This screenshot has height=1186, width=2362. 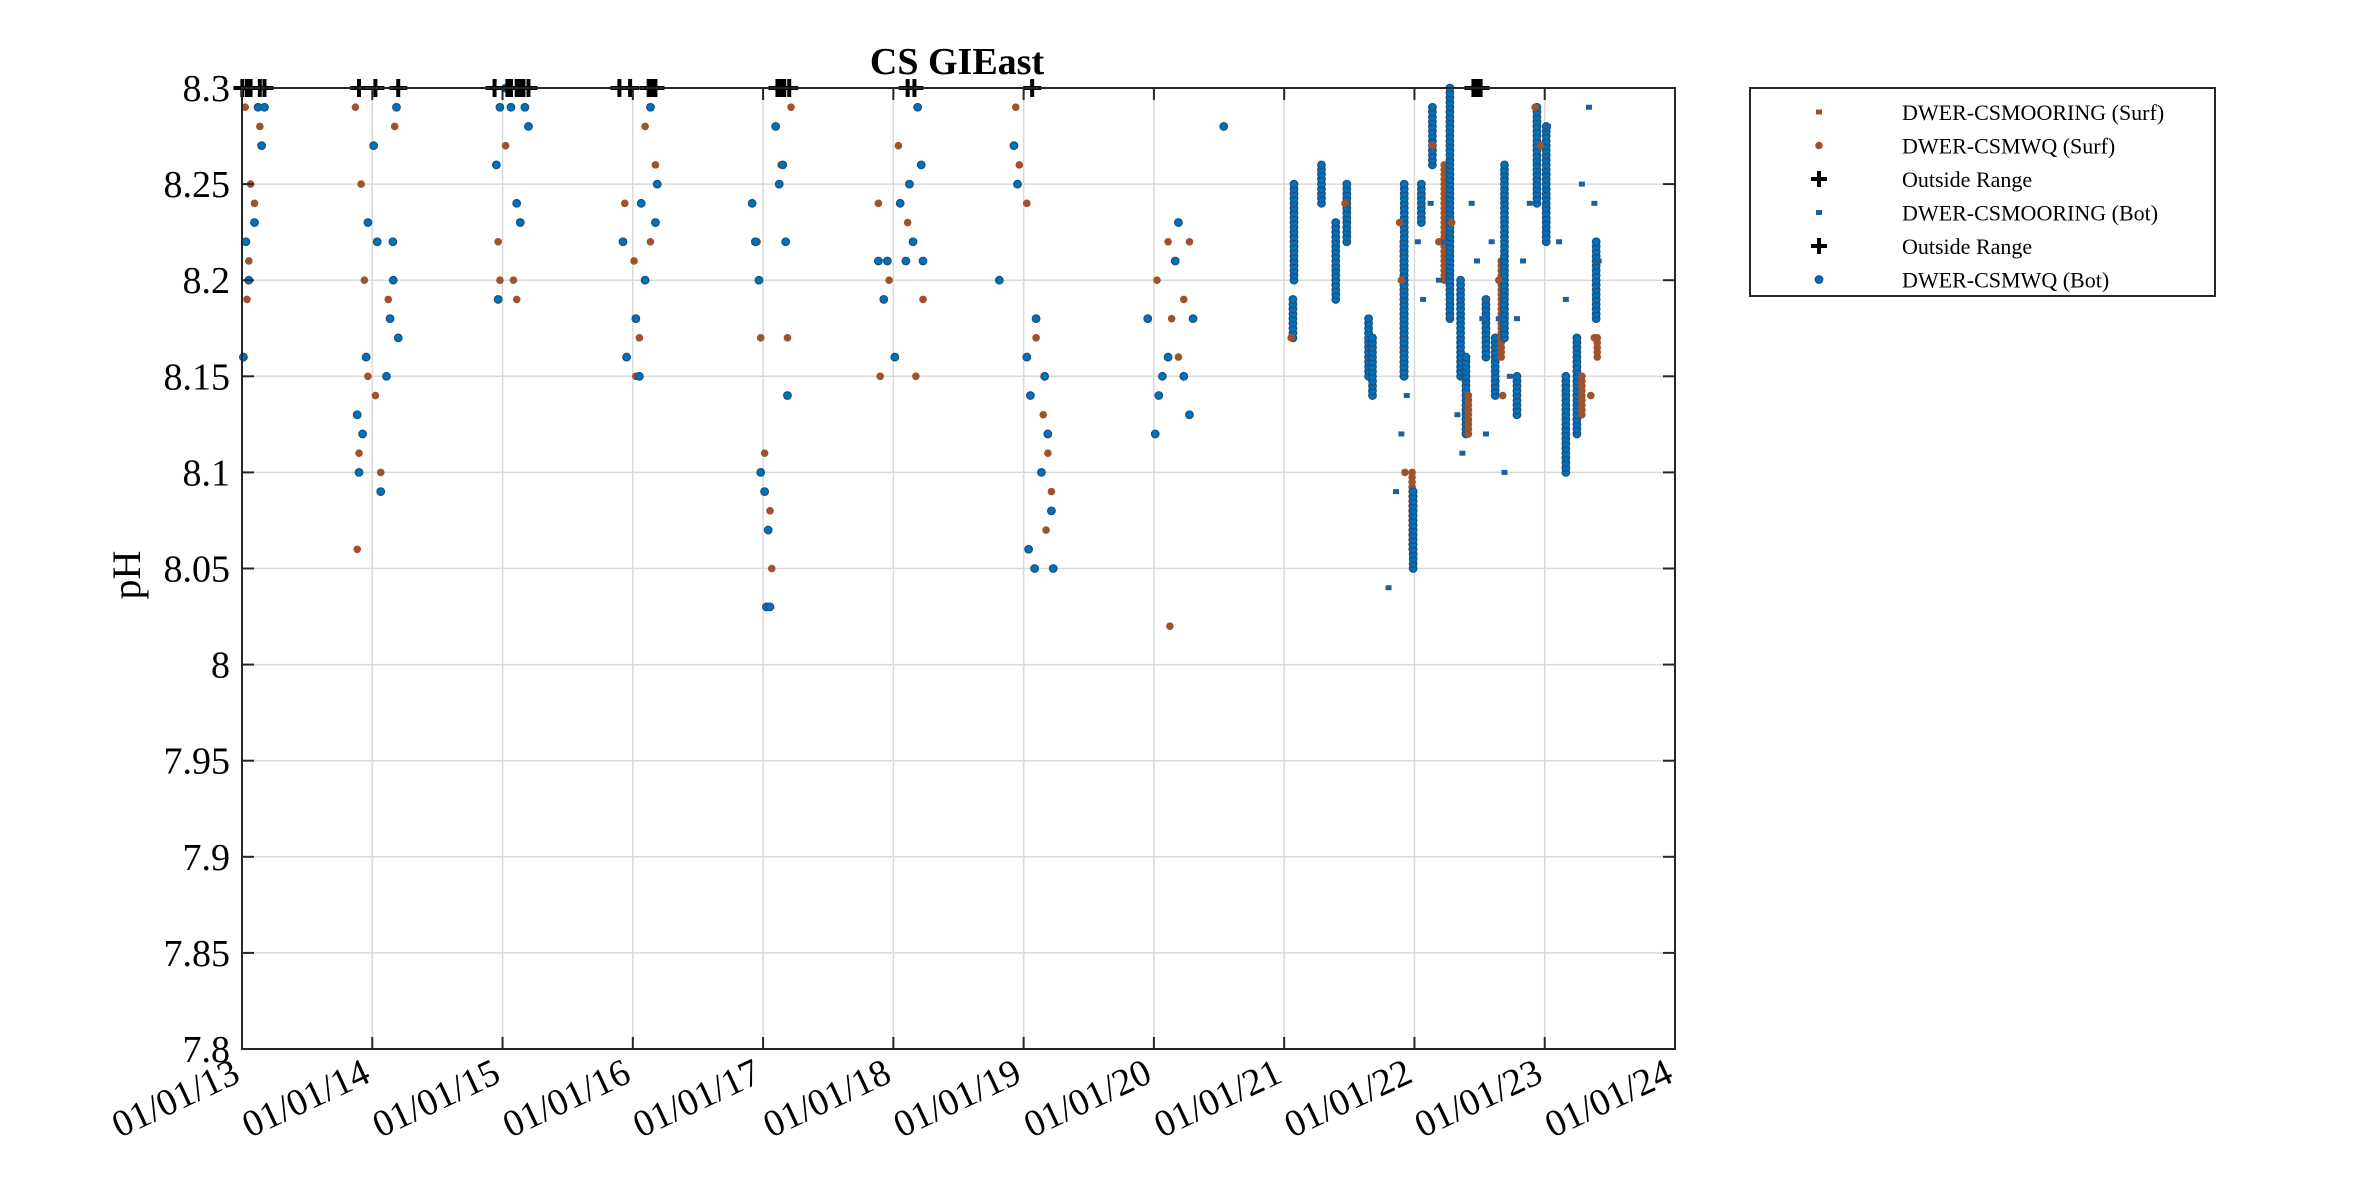 What do you see at coordinates (2008, 146) in the screenshot?
I see `legend-label: DWER-CSMWQ (Surf)` at bounding box center [2008, 146].